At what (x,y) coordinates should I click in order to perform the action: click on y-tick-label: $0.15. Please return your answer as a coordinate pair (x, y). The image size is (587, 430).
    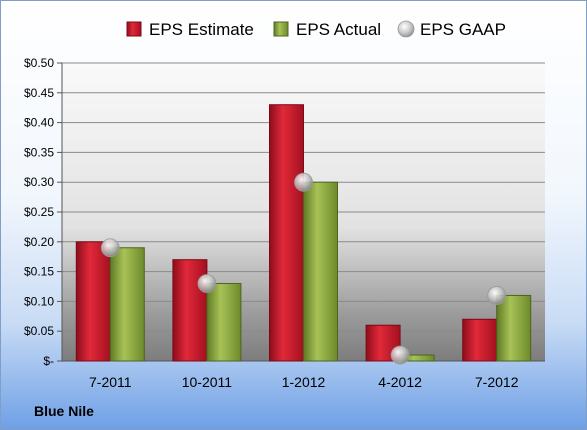
    Looking at the image, I should click on (39, 272).